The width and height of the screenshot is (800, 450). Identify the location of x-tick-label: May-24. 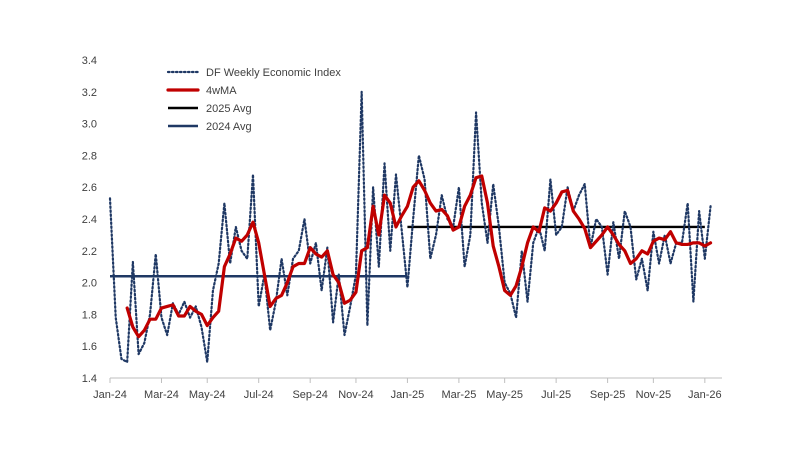
(207, 395).